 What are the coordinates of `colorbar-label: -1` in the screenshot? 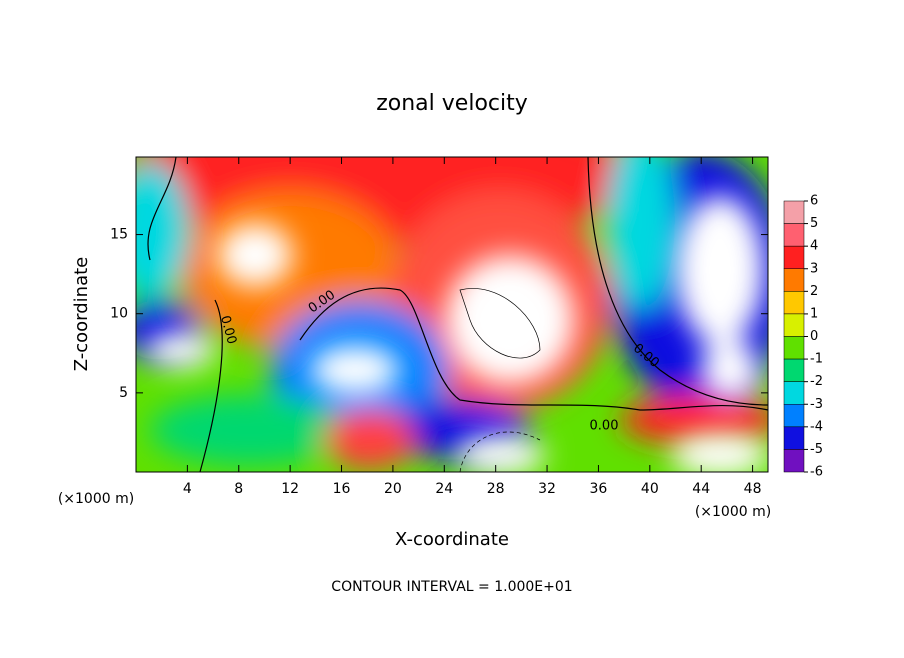 It's located at (816, 359).